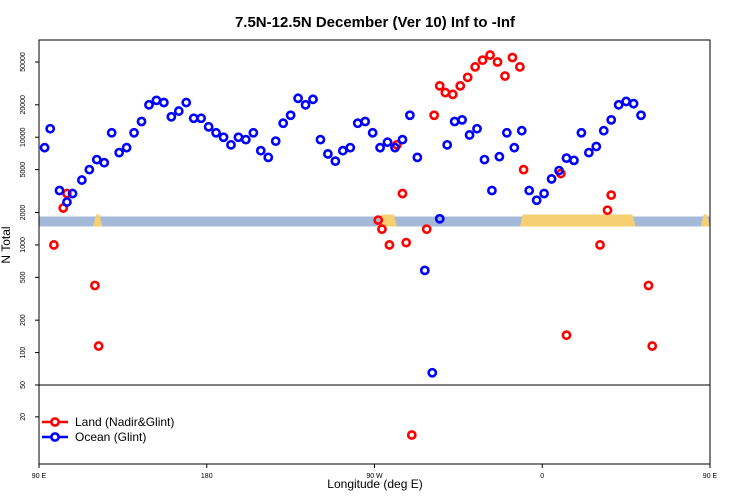  Describe the element at coordinates (23, 245) in the screenshot. I see `y-tick-label: 1000` at that location.